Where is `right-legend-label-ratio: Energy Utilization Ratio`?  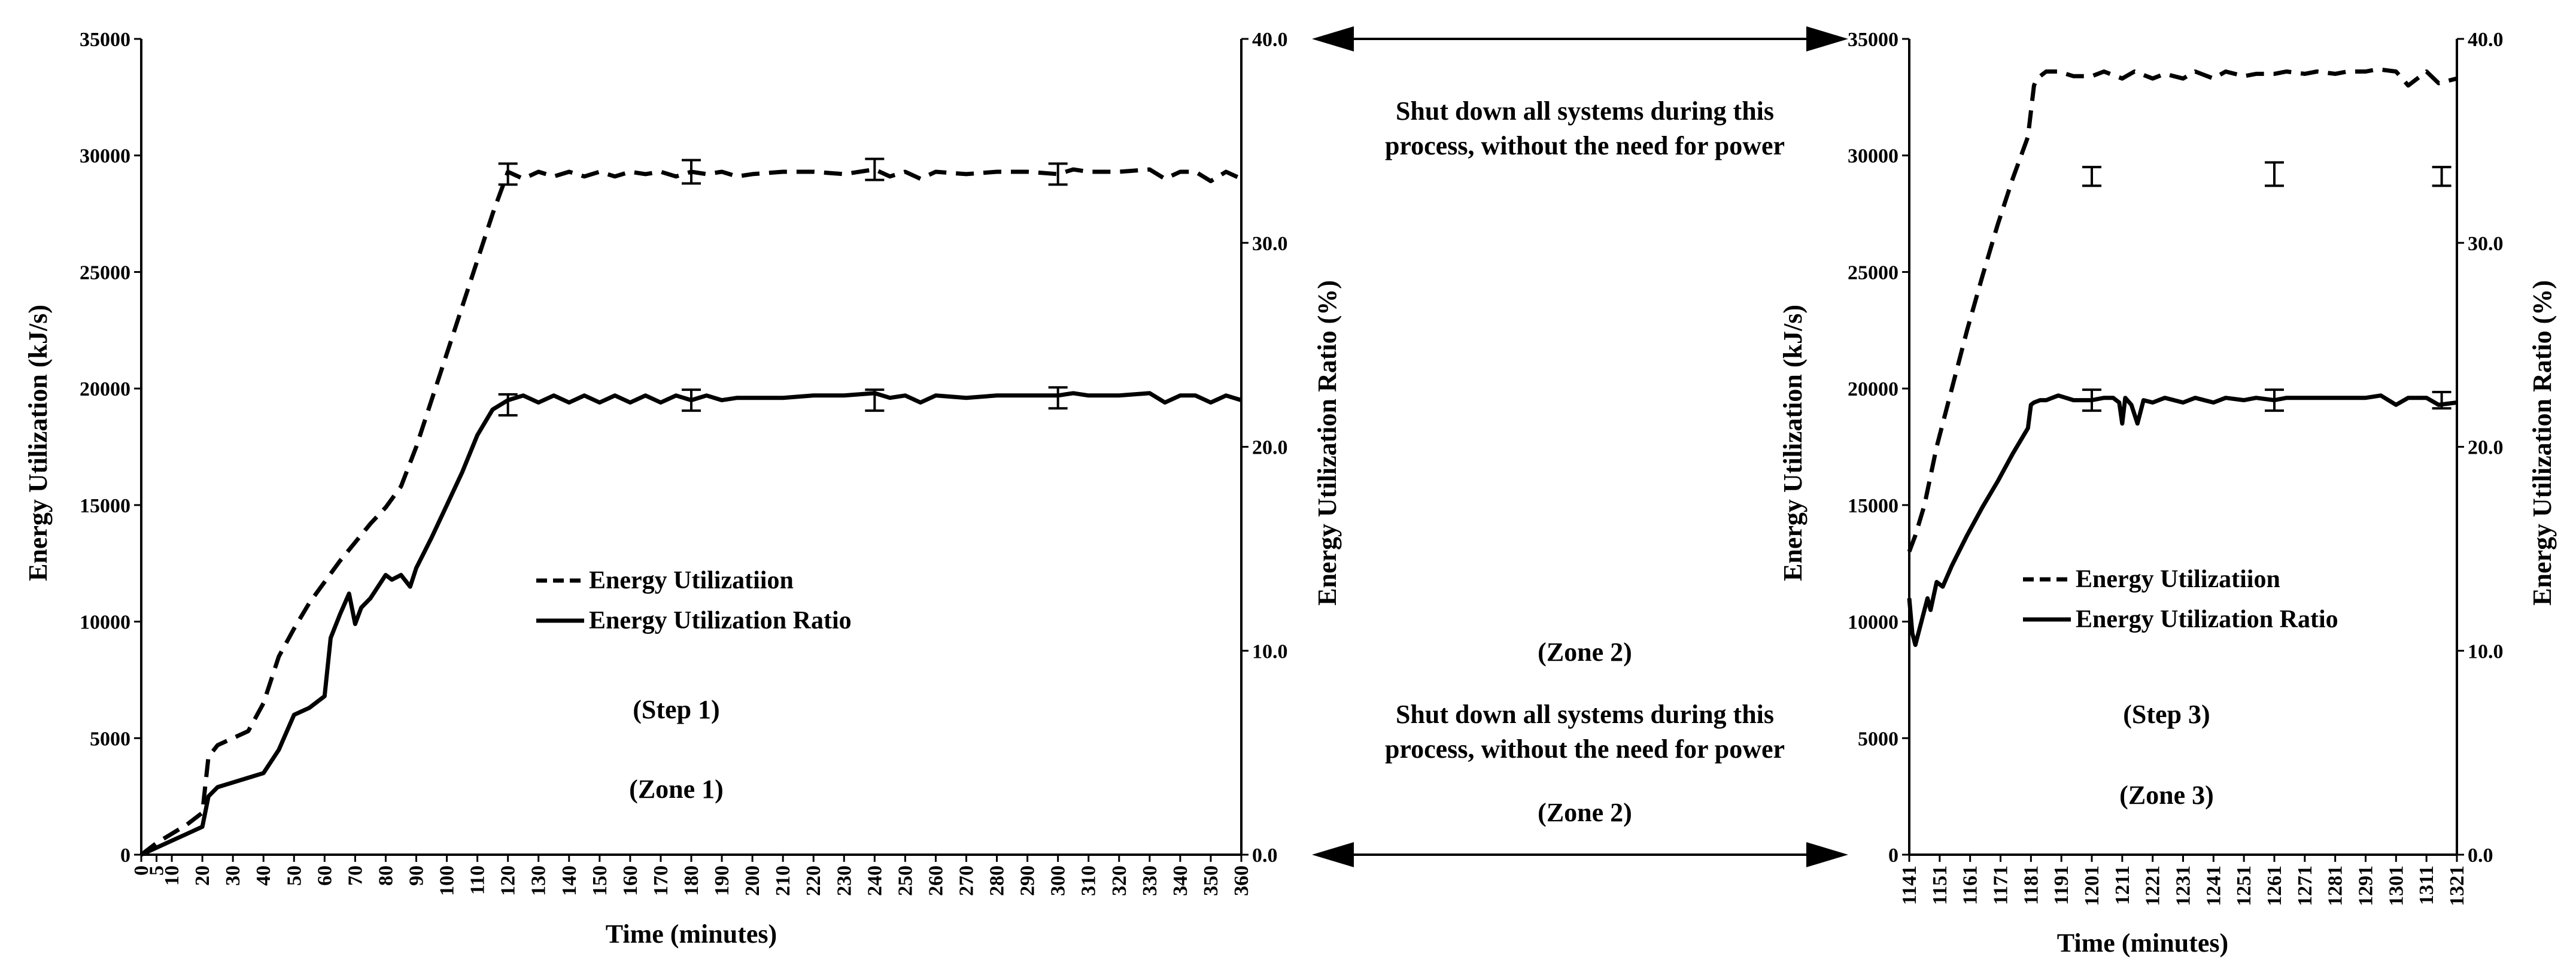
right-legend-label-ratio: Energy Utilization Ratio is located at coordinates (2207, 619).